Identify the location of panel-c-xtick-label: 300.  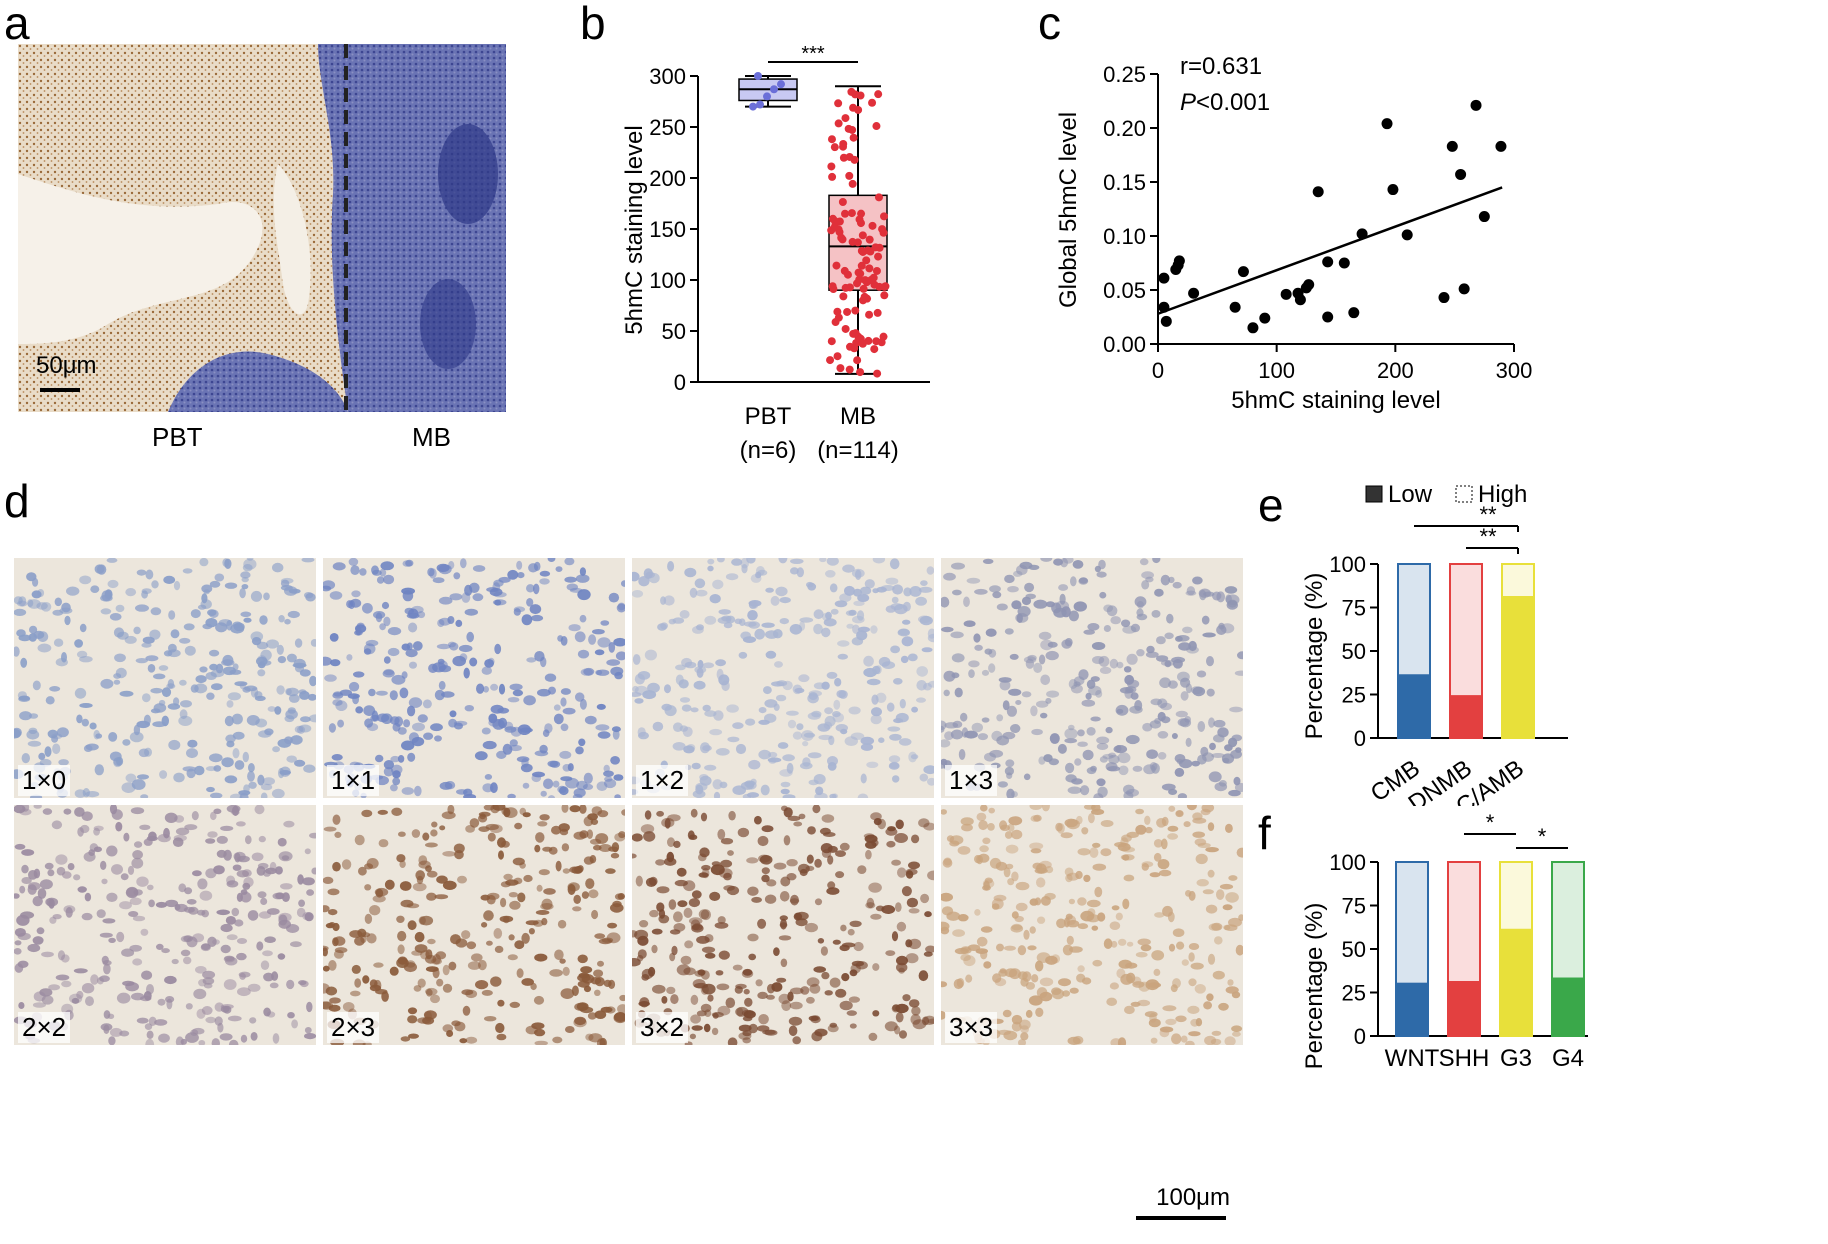
(1514, 370).